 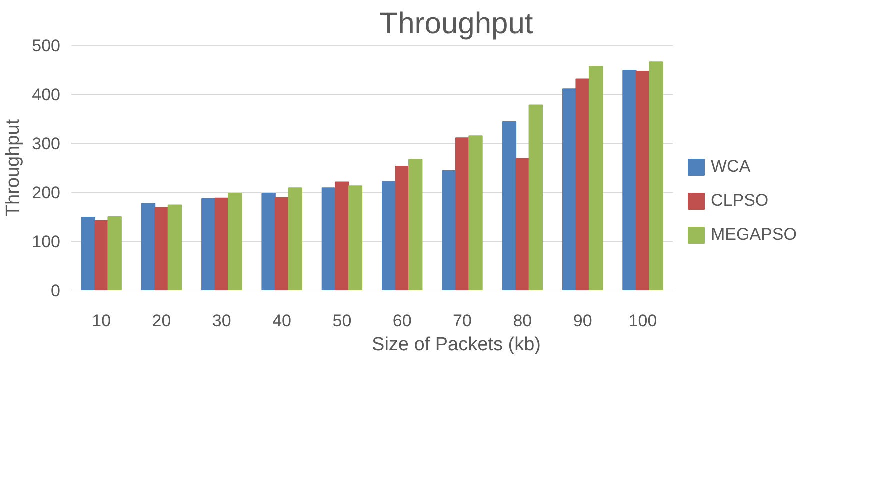 What do you see at coordinates (46, 144) in the screenshot?
I see `y-tick-label: 300` at bounding box center [46, 144].